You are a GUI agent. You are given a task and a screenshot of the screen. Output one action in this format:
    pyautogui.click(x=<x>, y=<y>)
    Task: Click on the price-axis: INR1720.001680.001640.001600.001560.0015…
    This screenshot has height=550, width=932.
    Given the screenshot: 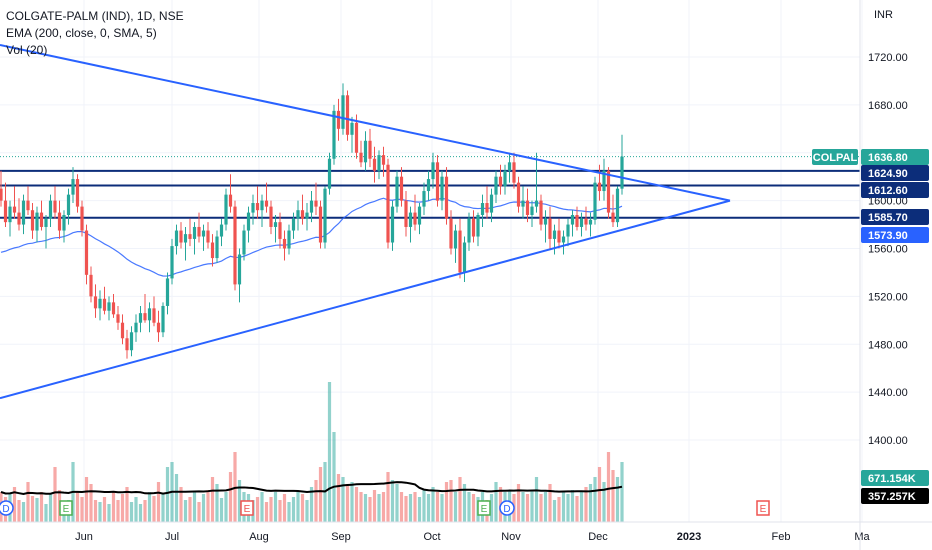 What is the action you would take?
    pyautogui.click(x=883, y=275)
    